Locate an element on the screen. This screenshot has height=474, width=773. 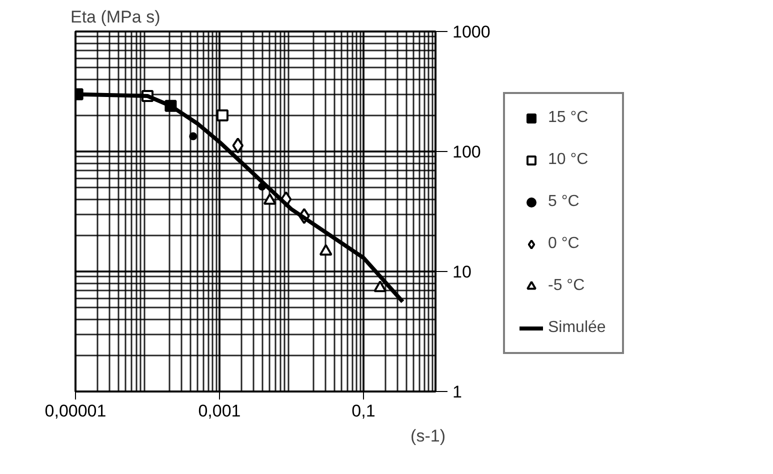
y-tick-label: 1000 is located at coordinates (471, 32).